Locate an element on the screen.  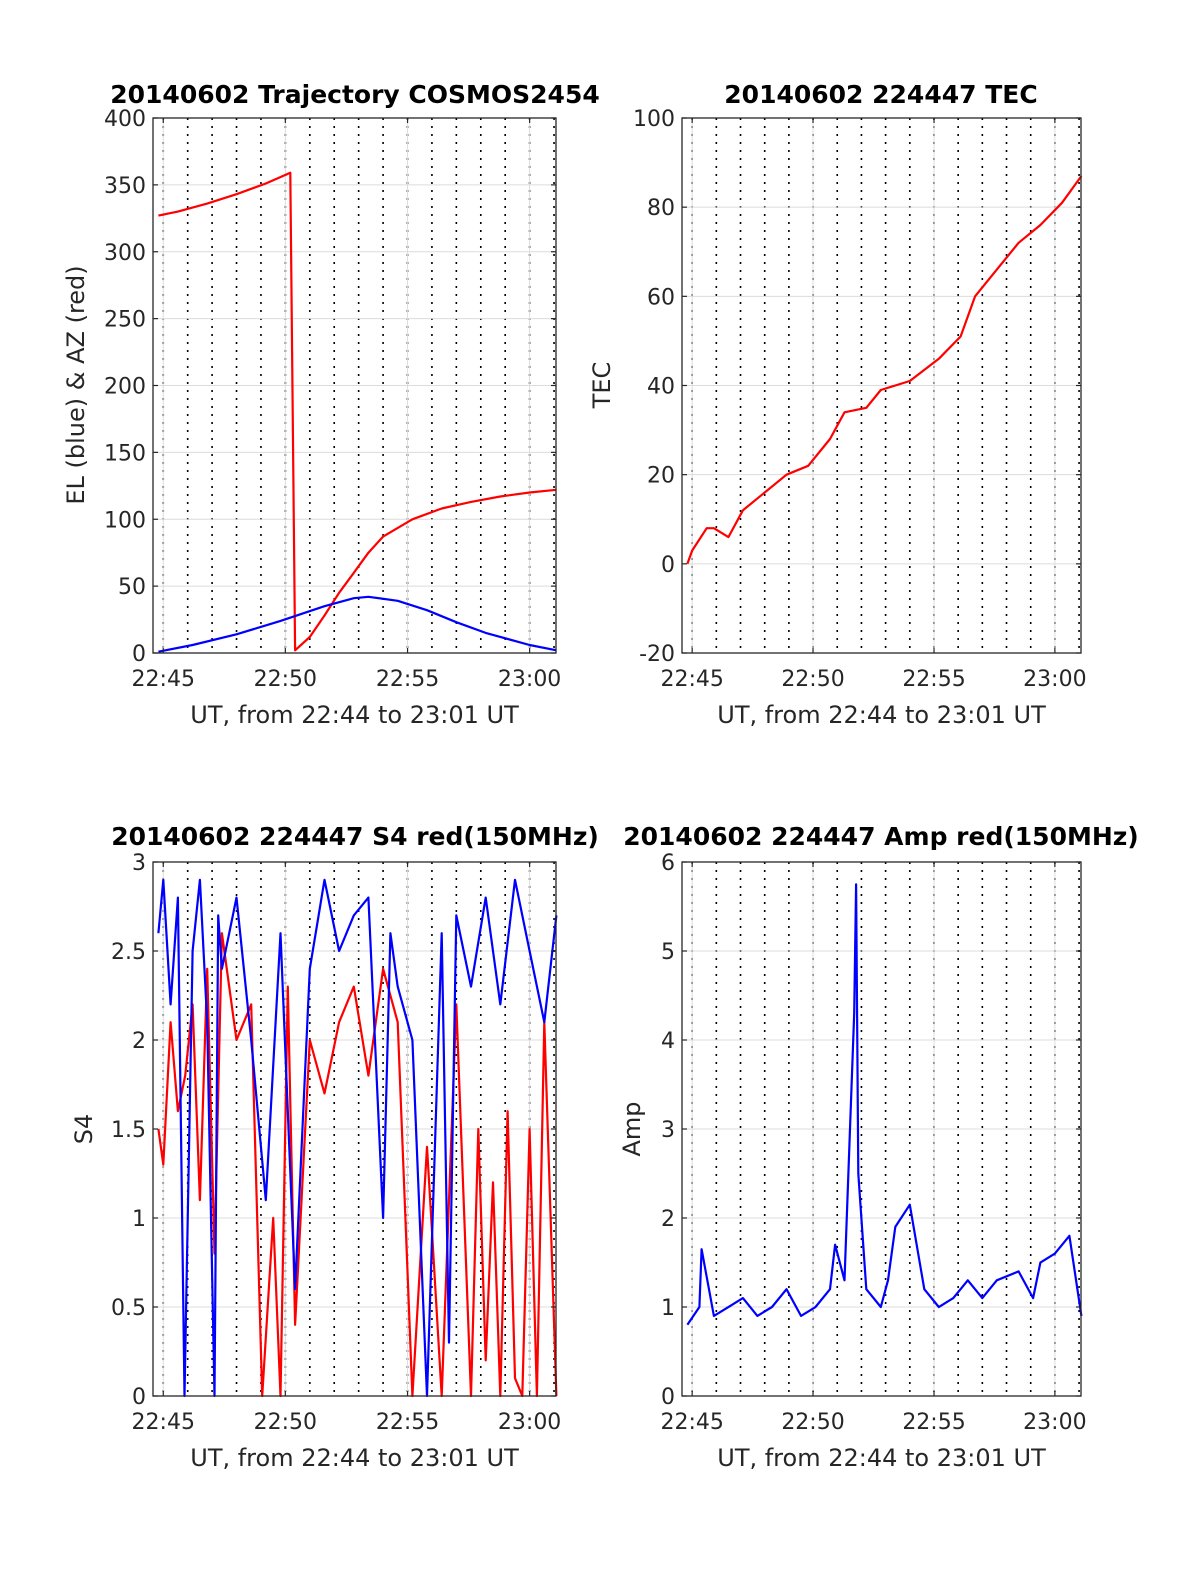
y-tick-label: 60 is located at coordinates (661, 297).